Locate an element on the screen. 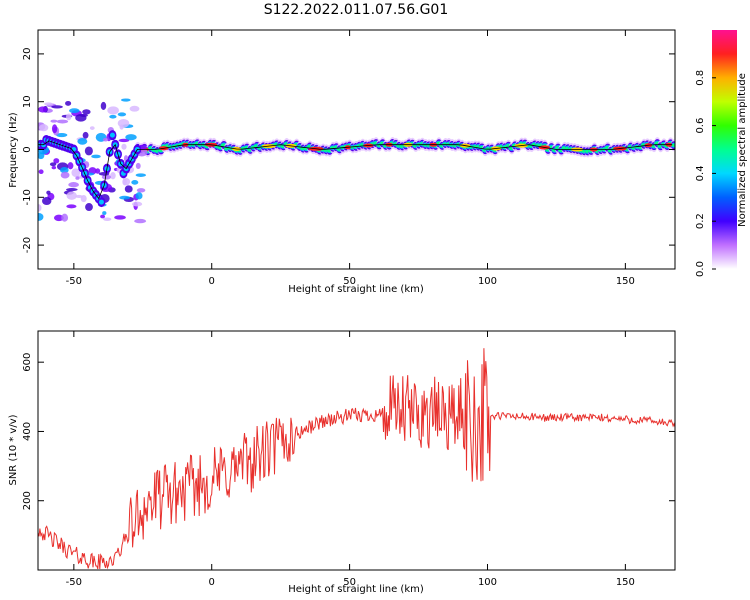 This screenshot has width=750, height=600. spectrogram-y-tick-label: 0 is located at coordinates (27, 149).